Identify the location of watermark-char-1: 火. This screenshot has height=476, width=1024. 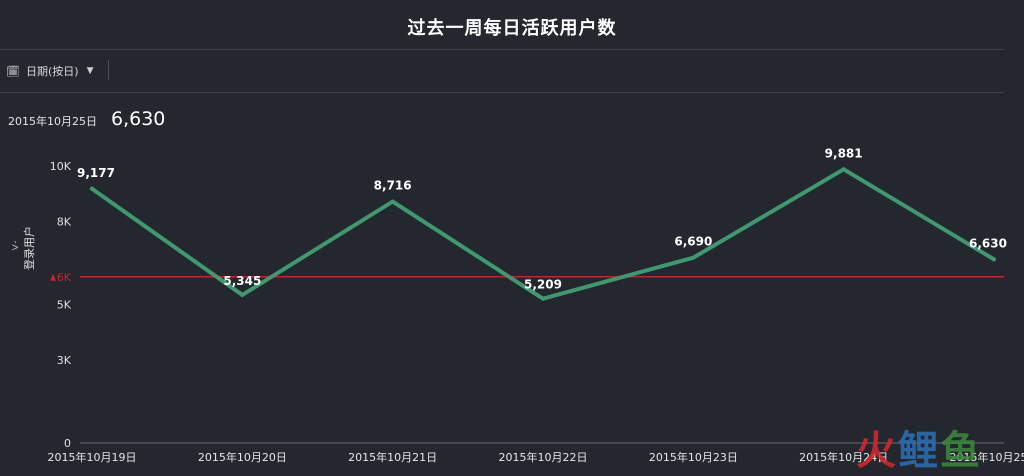
(877, 451).